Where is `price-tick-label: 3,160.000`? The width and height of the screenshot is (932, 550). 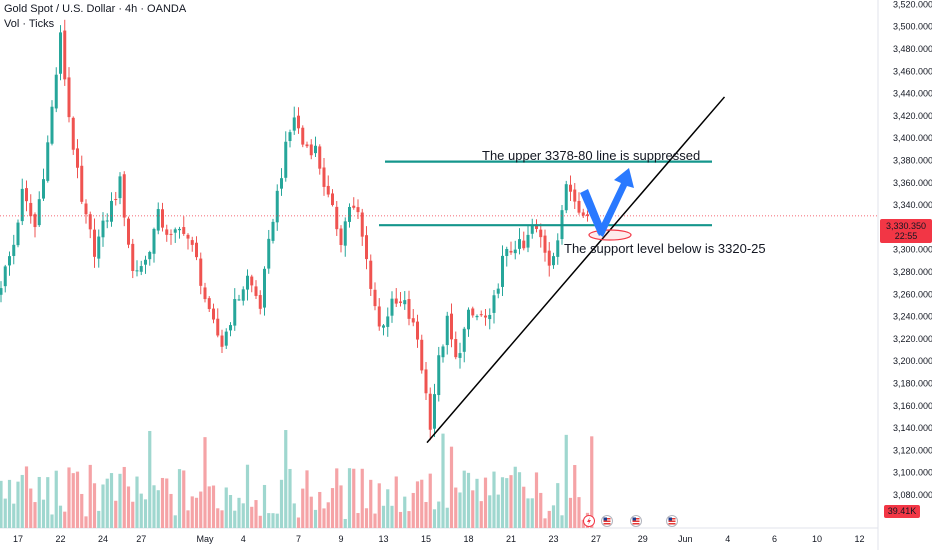 price-tick-label: 3,160.000 is located at coordinates (912, 406).